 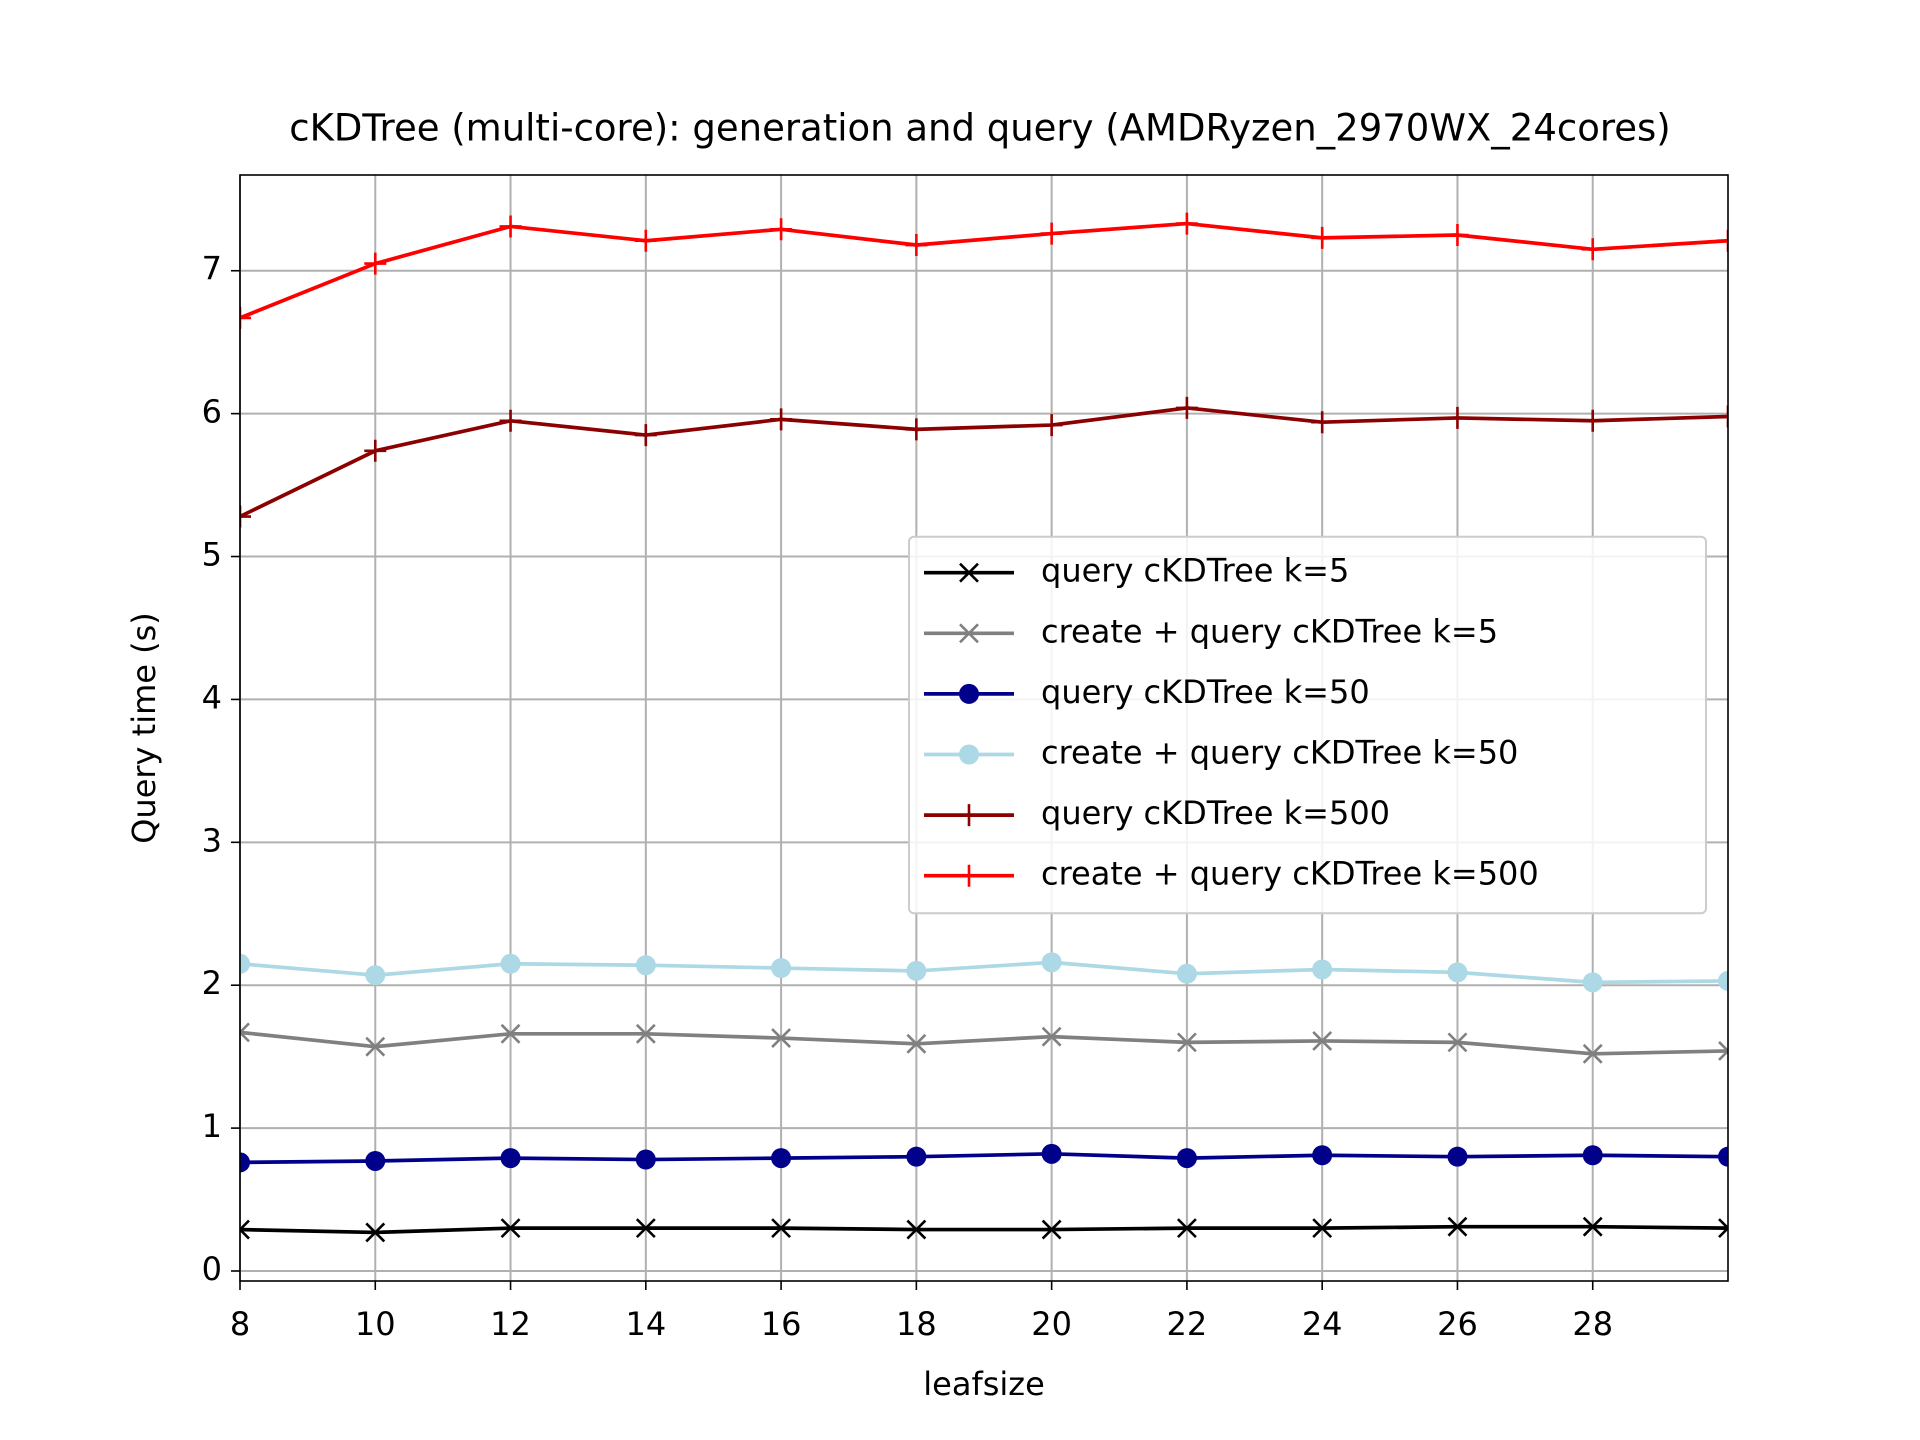 What do you see at coordinates (1269, 631) in the screenshot?
I see `legend-label: create + query cKDTree k=5` at bounding box center [1269, 631].